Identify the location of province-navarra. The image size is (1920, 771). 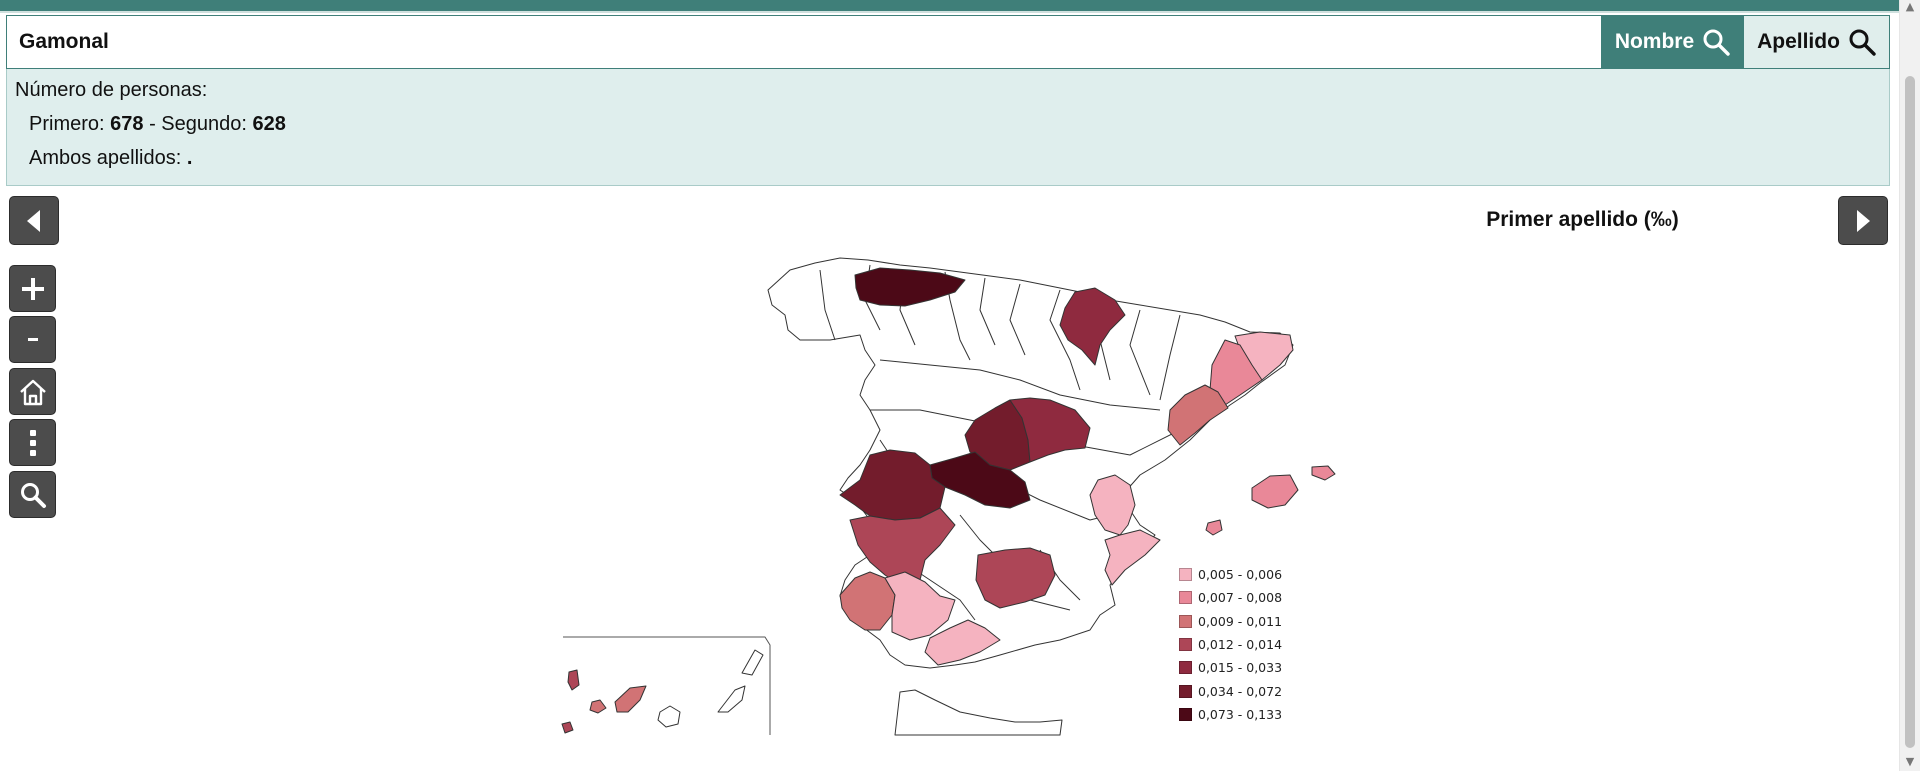
(1092, 326).